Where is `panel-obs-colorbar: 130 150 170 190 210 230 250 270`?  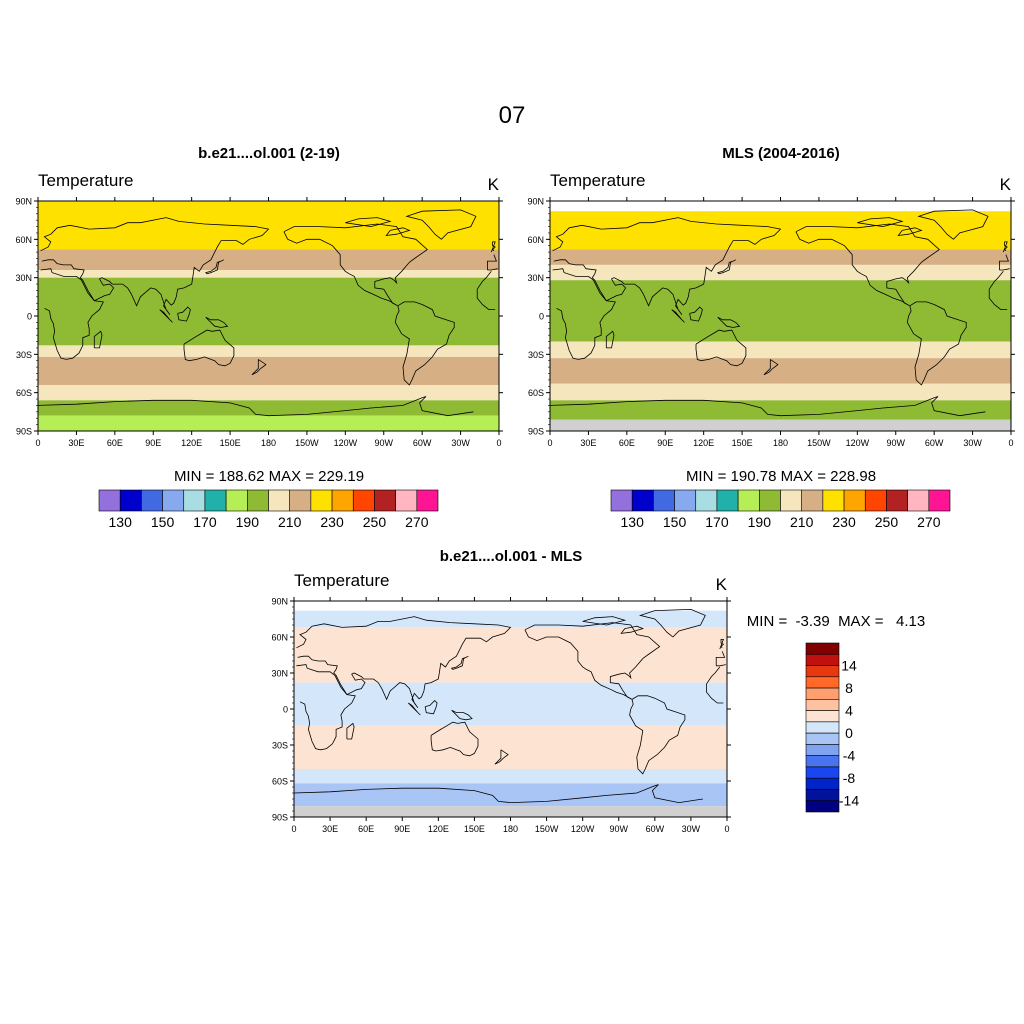
panel-obs-colorbar: 130 150 170 190 210 230 250 270 is located at coordinates (780, 509).